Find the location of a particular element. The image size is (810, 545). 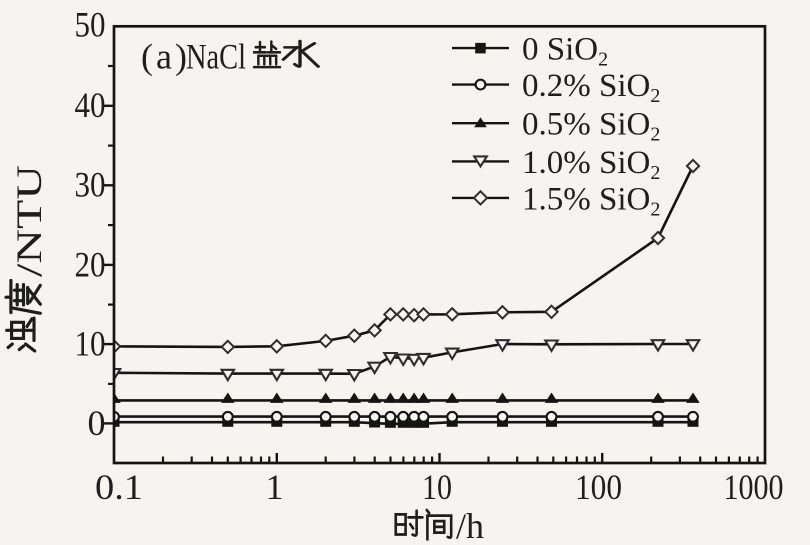

svg-text: 100 is located at coordinates (598, 487).